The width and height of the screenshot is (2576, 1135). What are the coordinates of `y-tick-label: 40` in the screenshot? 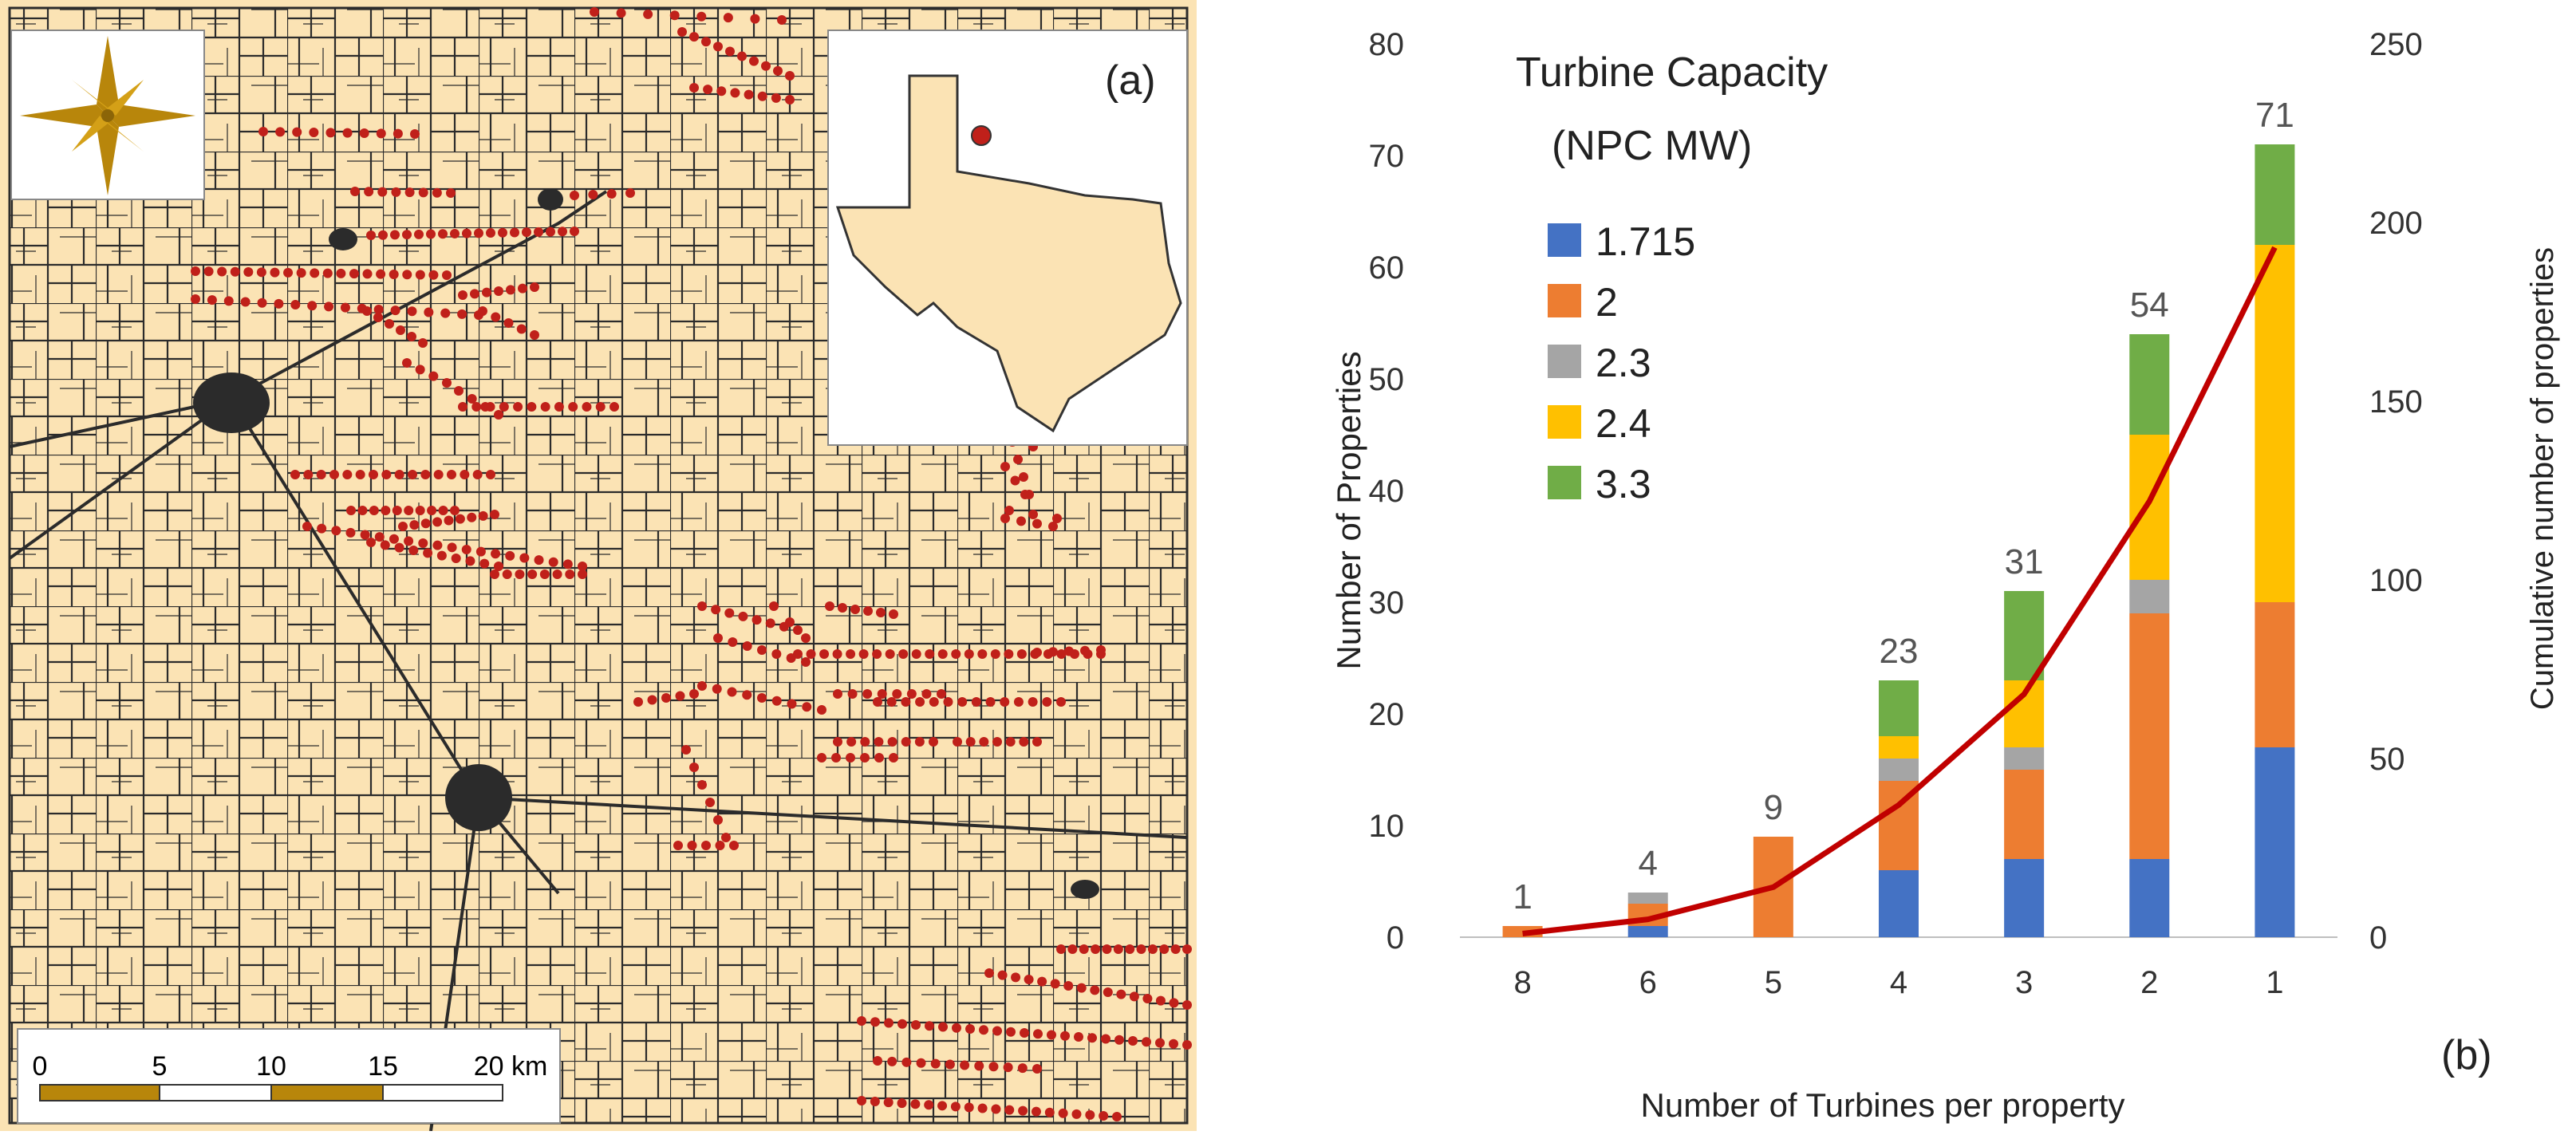 It's located at (1387, 491).